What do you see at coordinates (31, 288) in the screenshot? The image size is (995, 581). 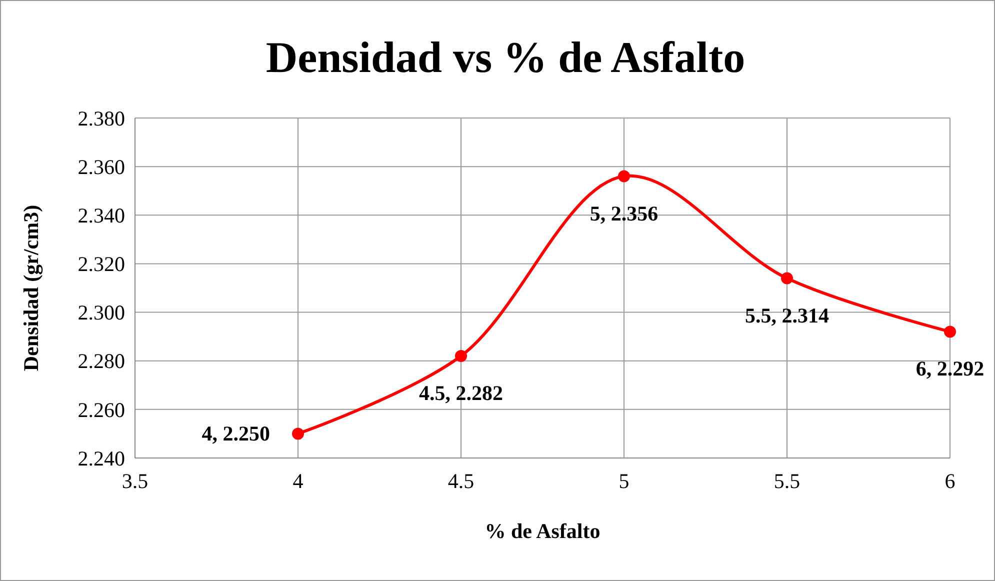 I see `y-axis-title: Densidad (gr/cm3)` at bounding box center [31, 288].